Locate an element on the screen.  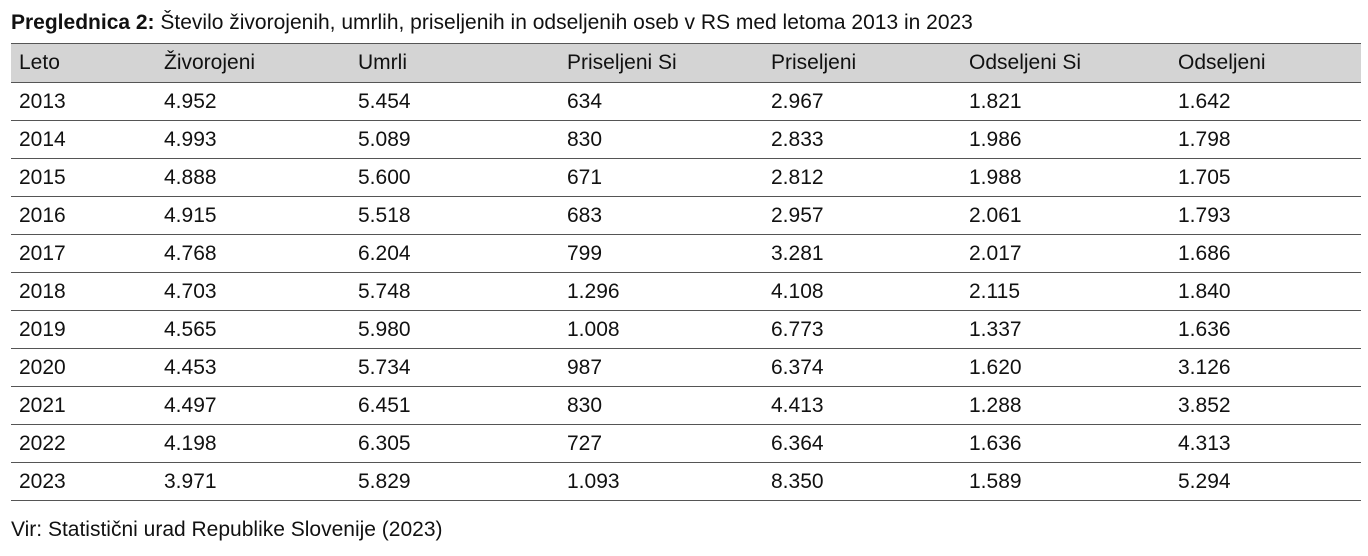
cell-priseljeni-si: 987 is located at coordinates (661, 367).